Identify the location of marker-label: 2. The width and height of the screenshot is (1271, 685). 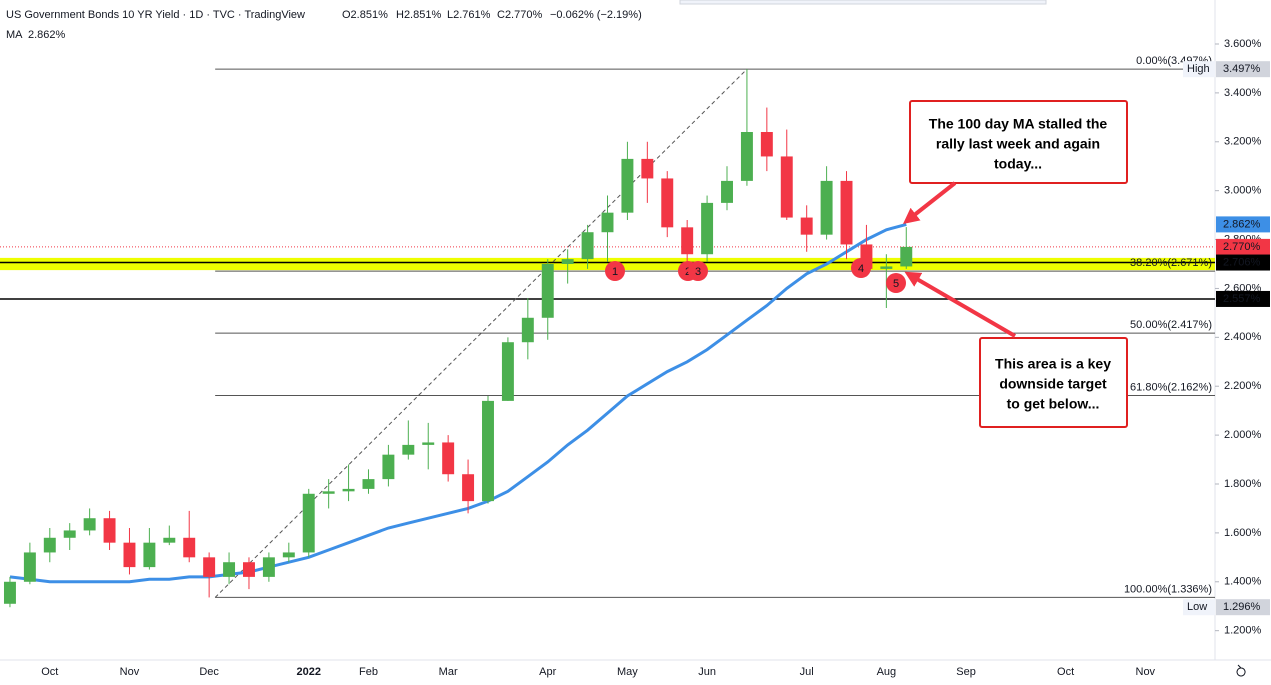
(688, 272).